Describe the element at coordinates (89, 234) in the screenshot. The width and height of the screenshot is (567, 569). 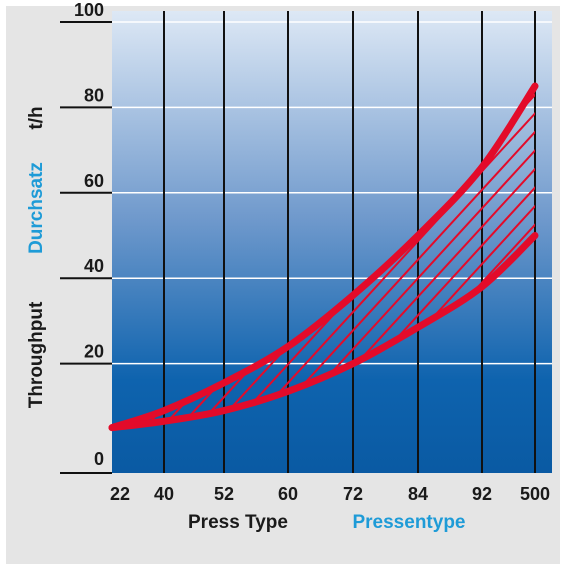
I see `y-tick-labels: 0 20 40 60 80 100` at that location.